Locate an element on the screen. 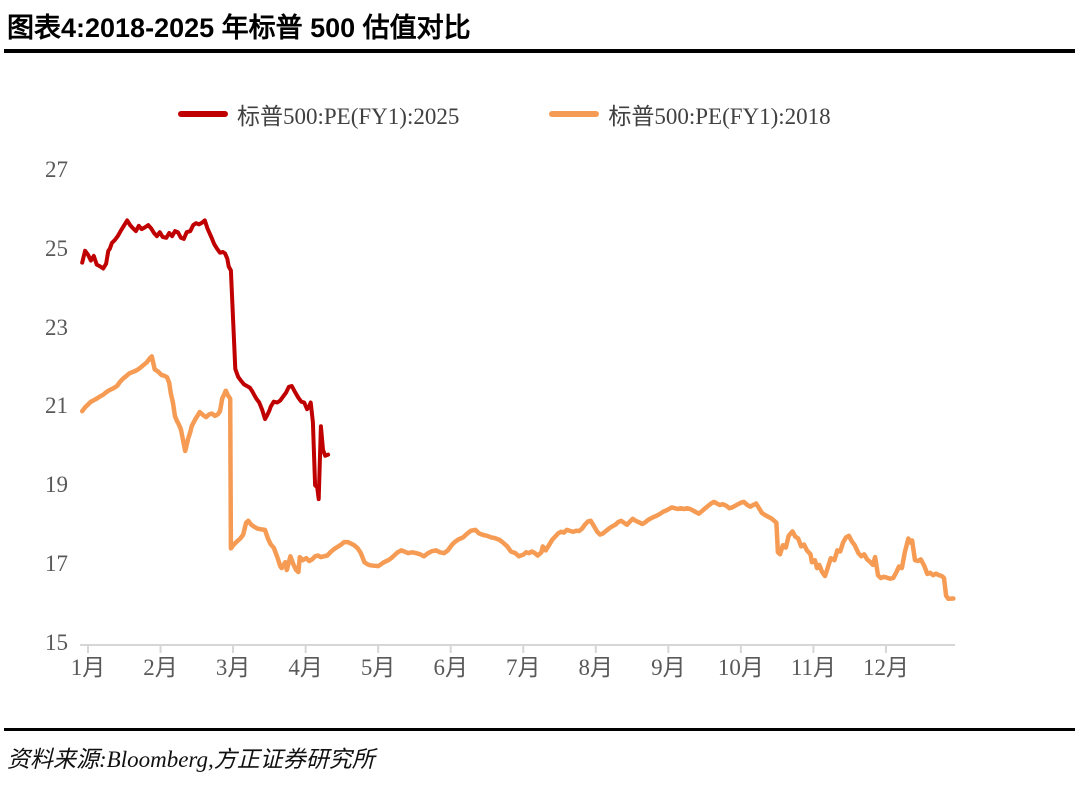 The image size is (1080, 788). legend-item-2025: 标普500:PE(FY1):2025 is located at coordinates (318, 114).